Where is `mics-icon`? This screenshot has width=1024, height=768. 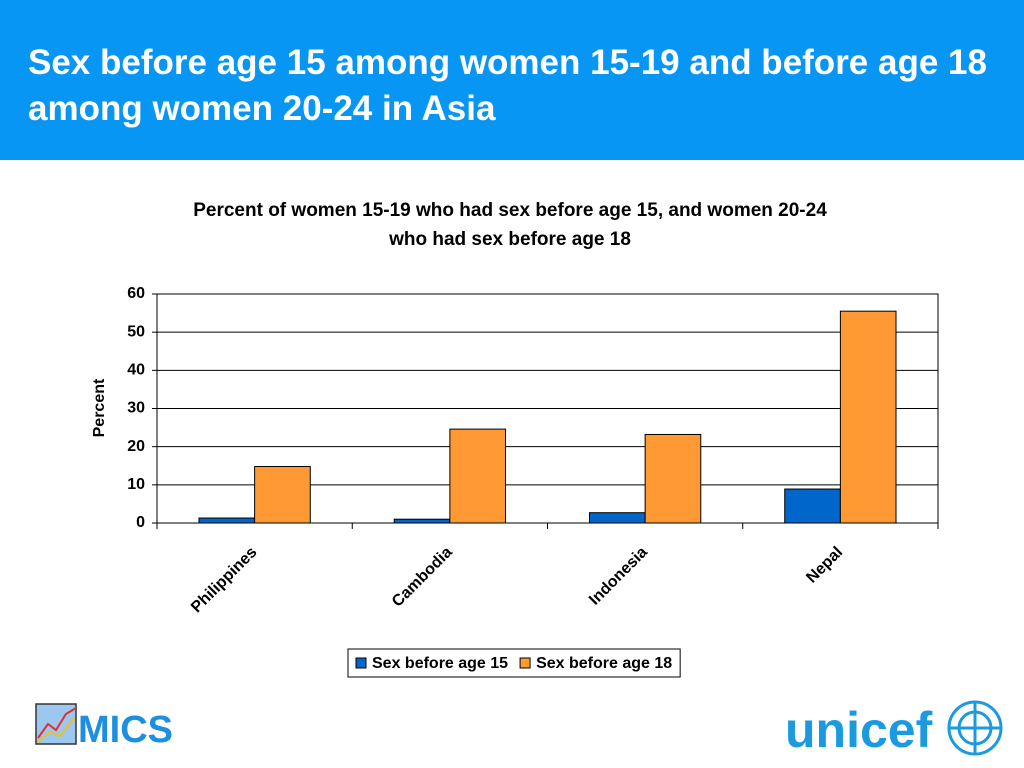
mics-icon is located at coordinates (56, 724).